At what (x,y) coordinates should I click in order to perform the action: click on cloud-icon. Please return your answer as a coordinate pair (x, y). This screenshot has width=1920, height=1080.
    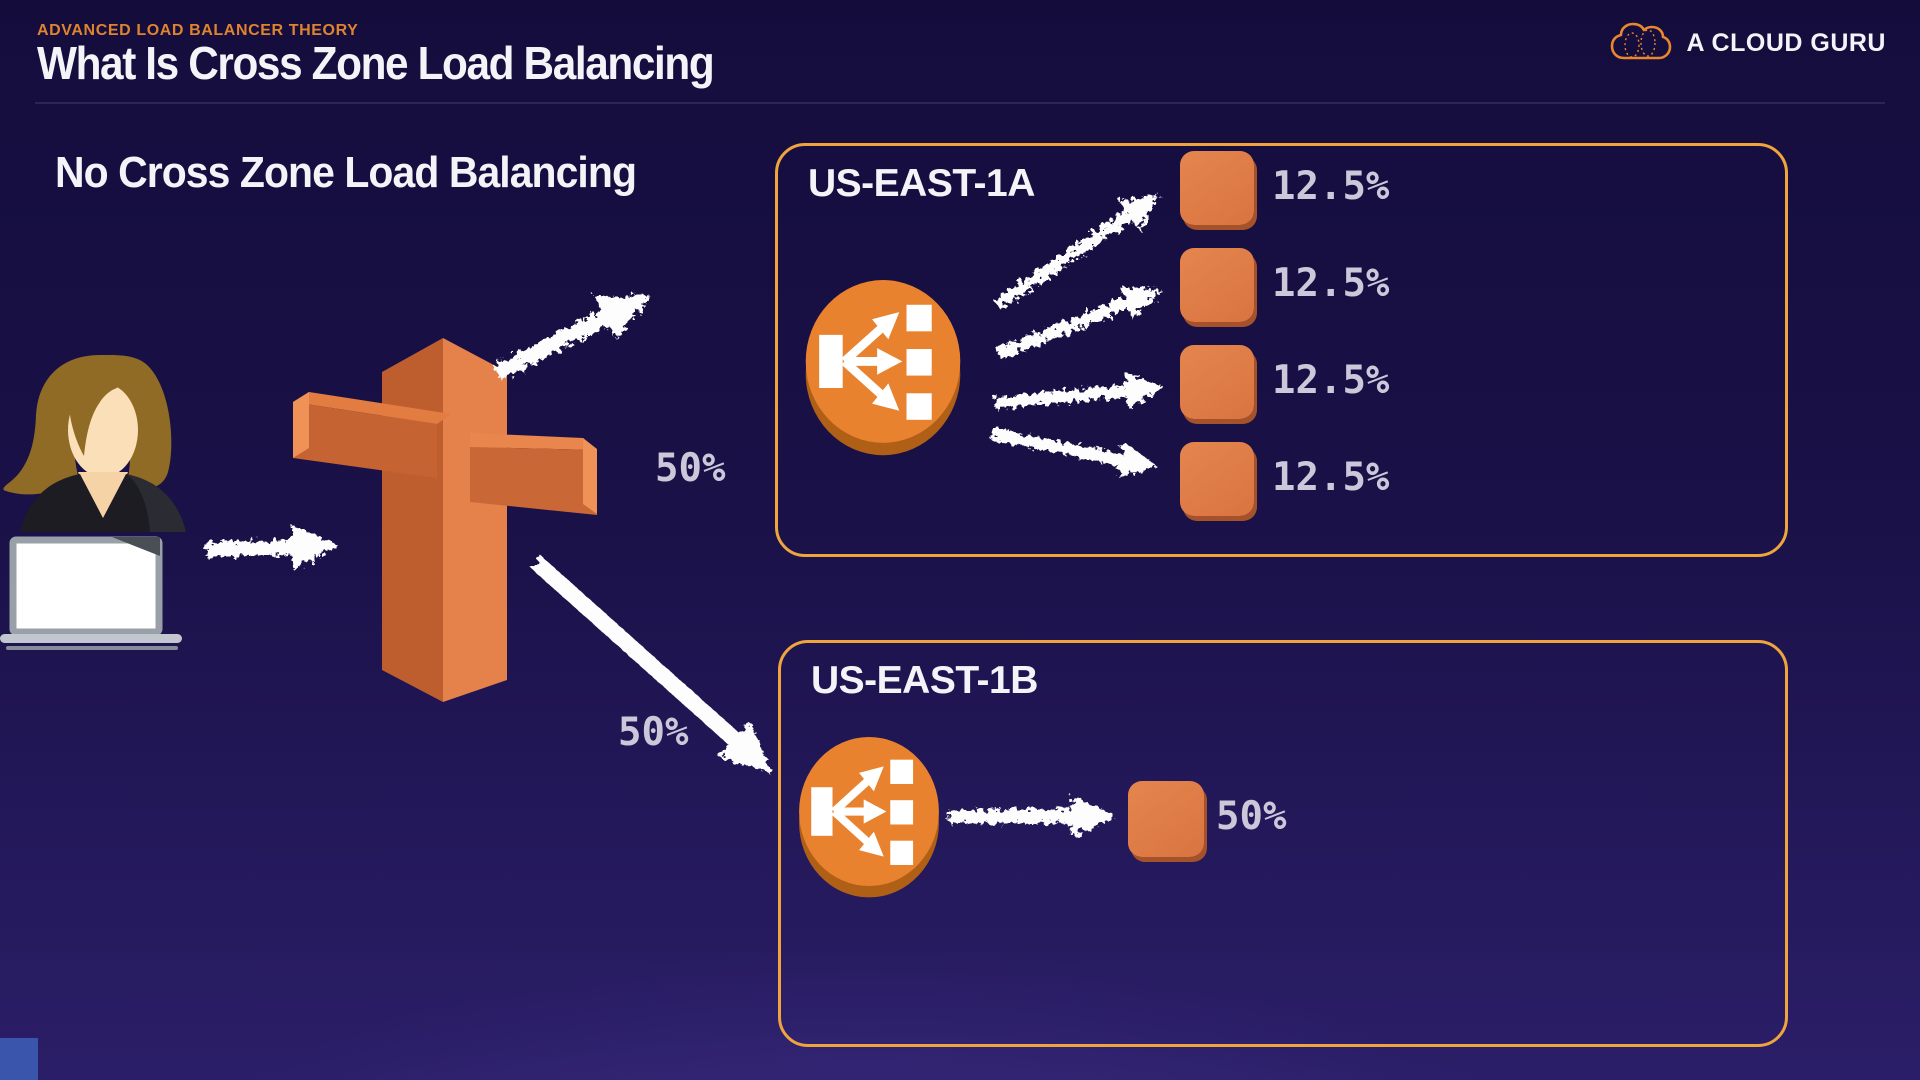
    Looking at the image, I should click on (1641, 41).